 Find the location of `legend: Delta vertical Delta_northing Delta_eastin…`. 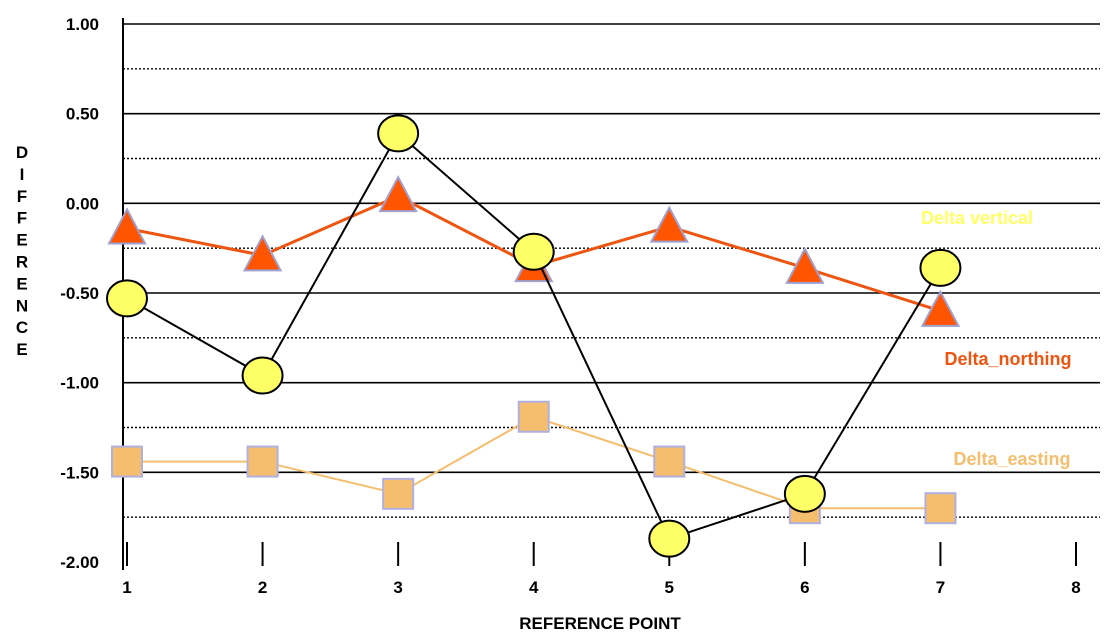

legend: Delta vertical Delta_northing Delta_eastin… is located at coordinates (996, 338).